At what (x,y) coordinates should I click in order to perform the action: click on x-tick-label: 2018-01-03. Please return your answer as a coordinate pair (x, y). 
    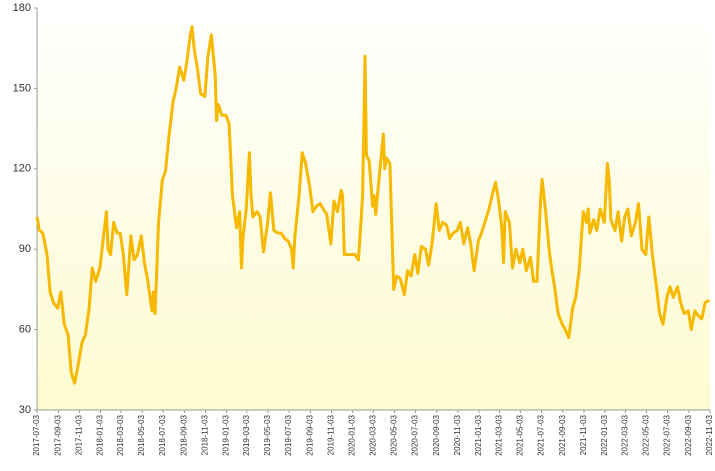
    Looking at the image, I should click on (100, 434).